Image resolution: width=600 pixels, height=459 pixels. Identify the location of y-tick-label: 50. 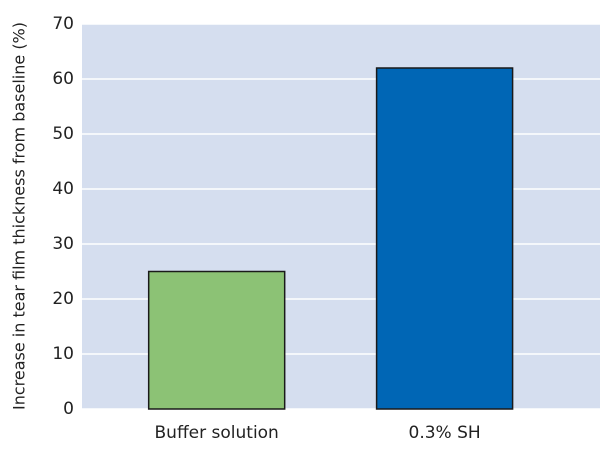
(63, 134).